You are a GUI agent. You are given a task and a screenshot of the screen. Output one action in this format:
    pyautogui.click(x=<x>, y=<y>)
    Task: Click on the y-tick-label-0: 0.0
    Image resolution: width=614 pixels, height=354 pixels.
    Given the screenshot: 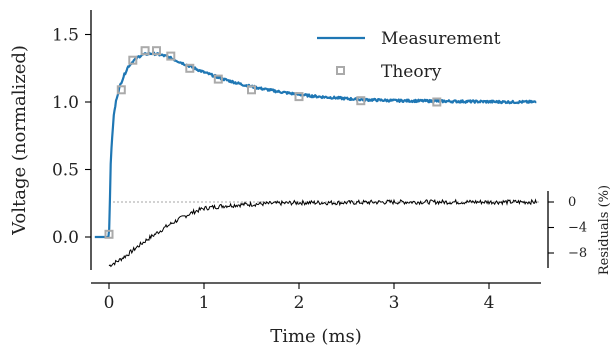 What is the action you would take?
    pyautogui.click(x=65, y=238)
    